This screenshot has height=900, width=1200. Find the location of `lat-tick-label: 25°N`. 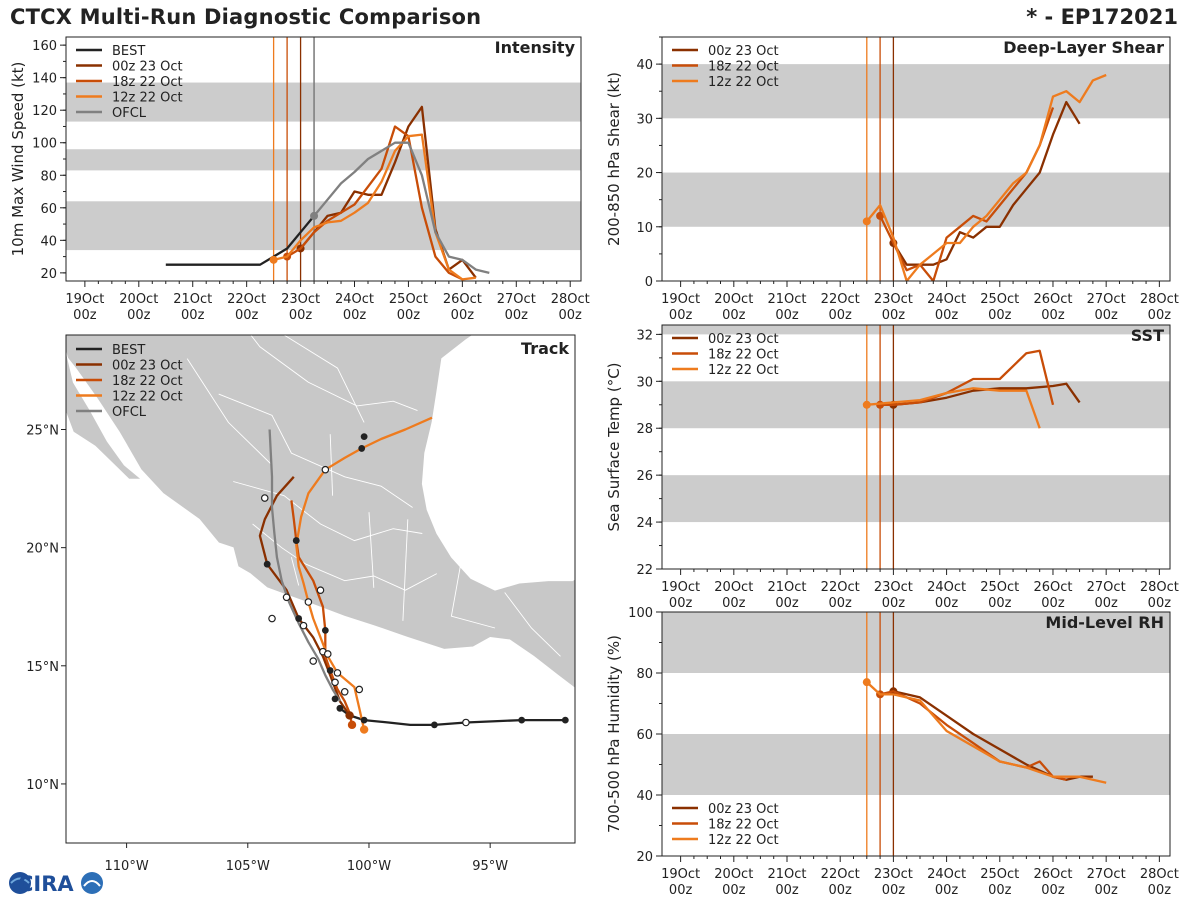

lat-tick-label: 25°N is located at coordinates (42, 431).